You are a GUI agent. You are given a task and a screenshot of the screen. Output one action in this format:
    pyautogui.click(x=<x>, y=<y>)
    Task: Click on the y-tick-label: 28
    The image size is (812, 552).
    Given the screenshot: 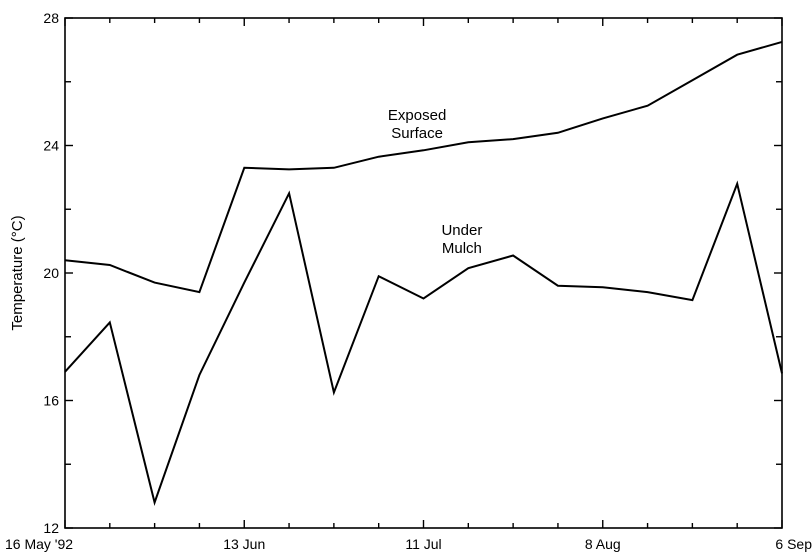 What is the action you would take?
    pyautogui.click(x=51, y=18)
    